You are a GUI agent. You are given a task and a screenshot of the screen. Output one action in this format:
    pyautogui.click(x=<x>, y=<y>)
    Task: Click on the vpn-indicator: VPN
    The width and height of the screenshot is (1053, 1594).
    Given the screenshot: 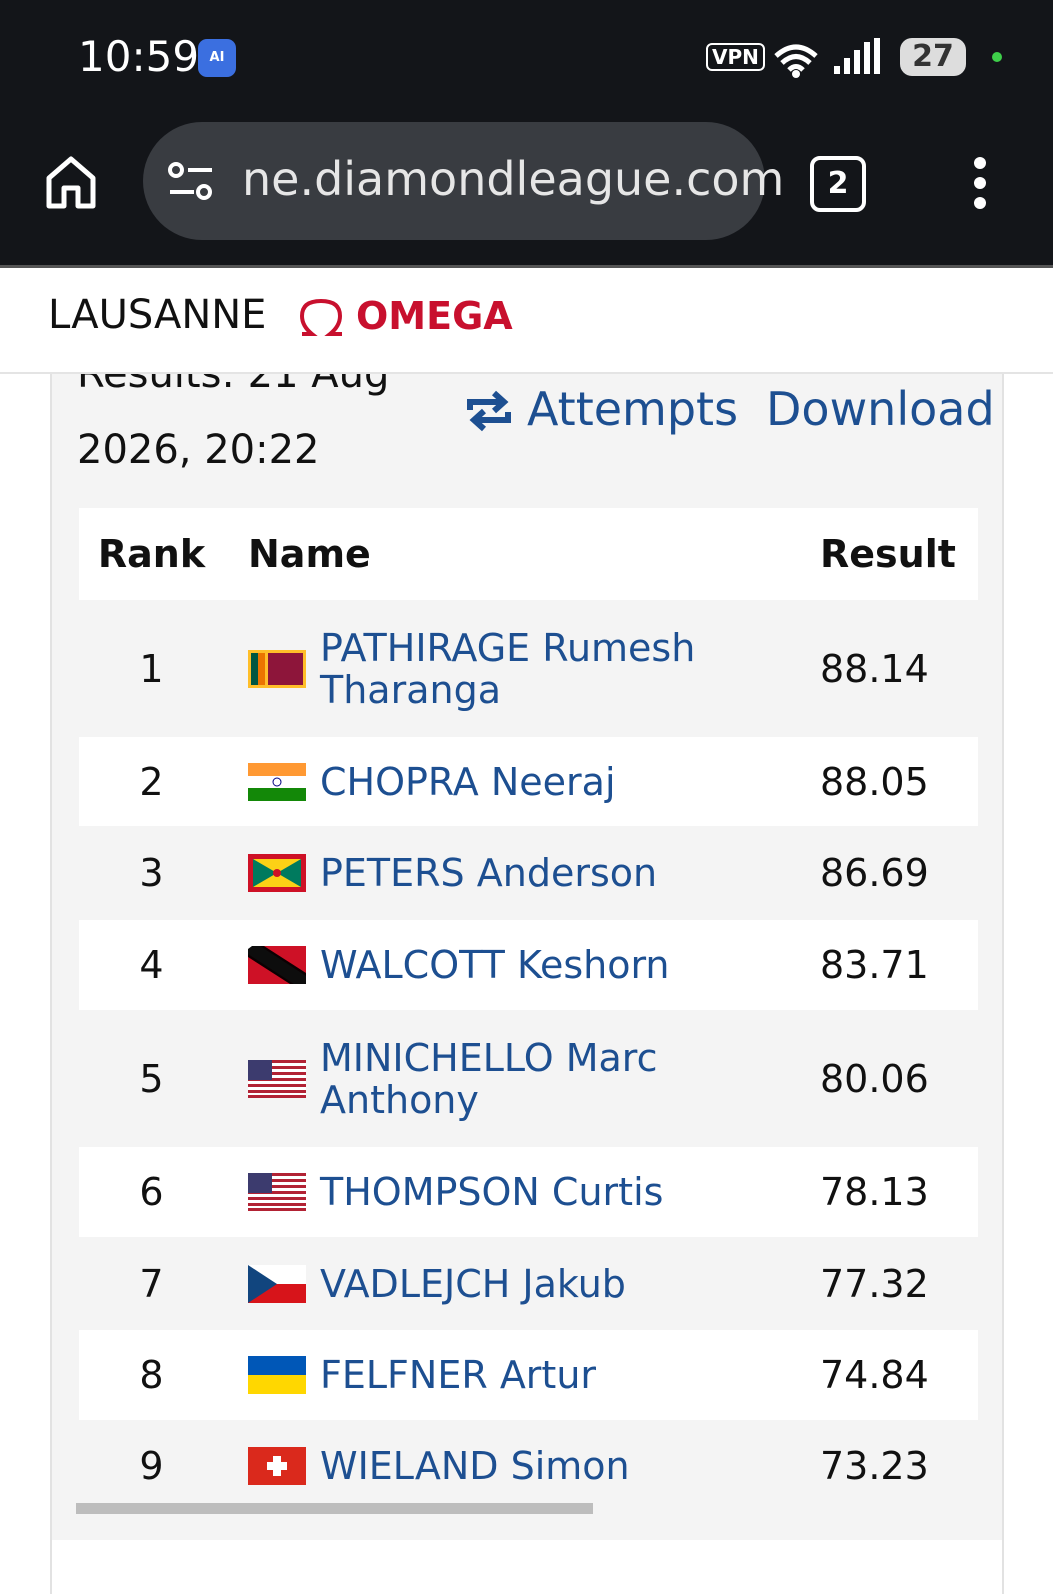 What is the action you would take?
    pyautogui.click(x=735, y=57)
    